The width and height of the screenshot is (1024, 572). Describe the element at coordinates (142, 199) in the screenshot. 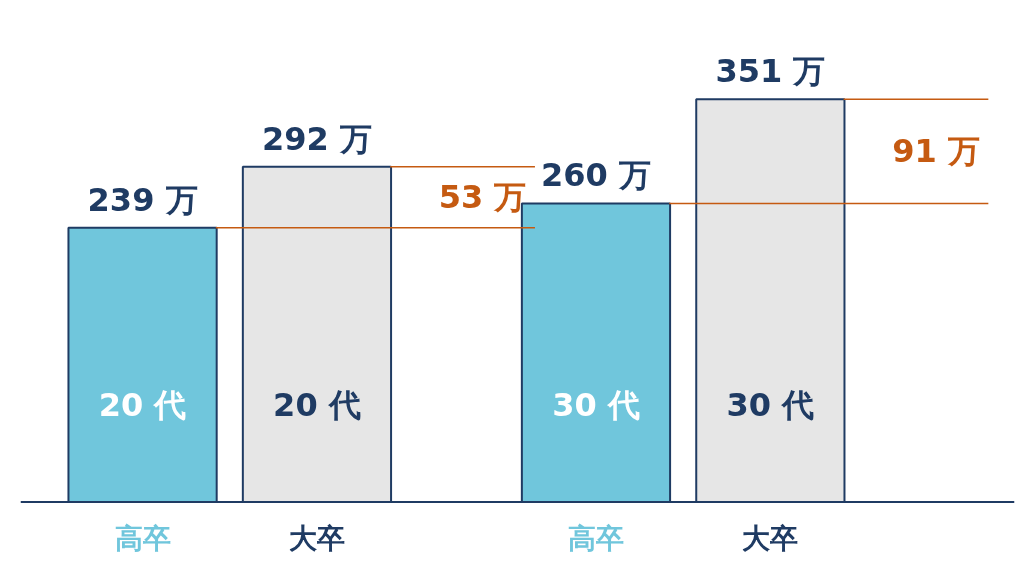

I see `data-label: 239 万` at that location.